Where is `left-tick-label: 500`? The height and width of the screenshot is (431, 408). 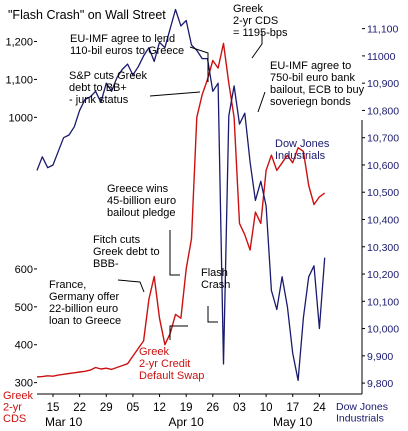 left-tick-label: 500 is located at coordinates (24, 308).